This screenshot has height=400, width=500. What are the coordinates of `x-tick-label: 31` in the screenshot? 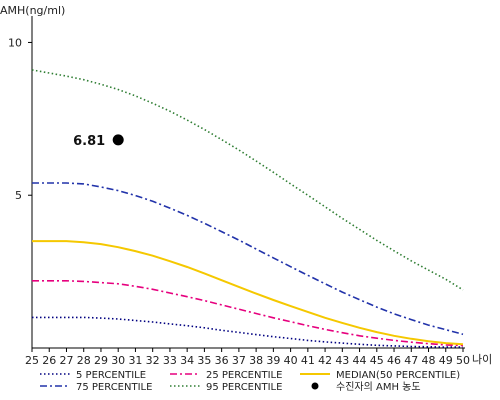 It's located at (135, 360).